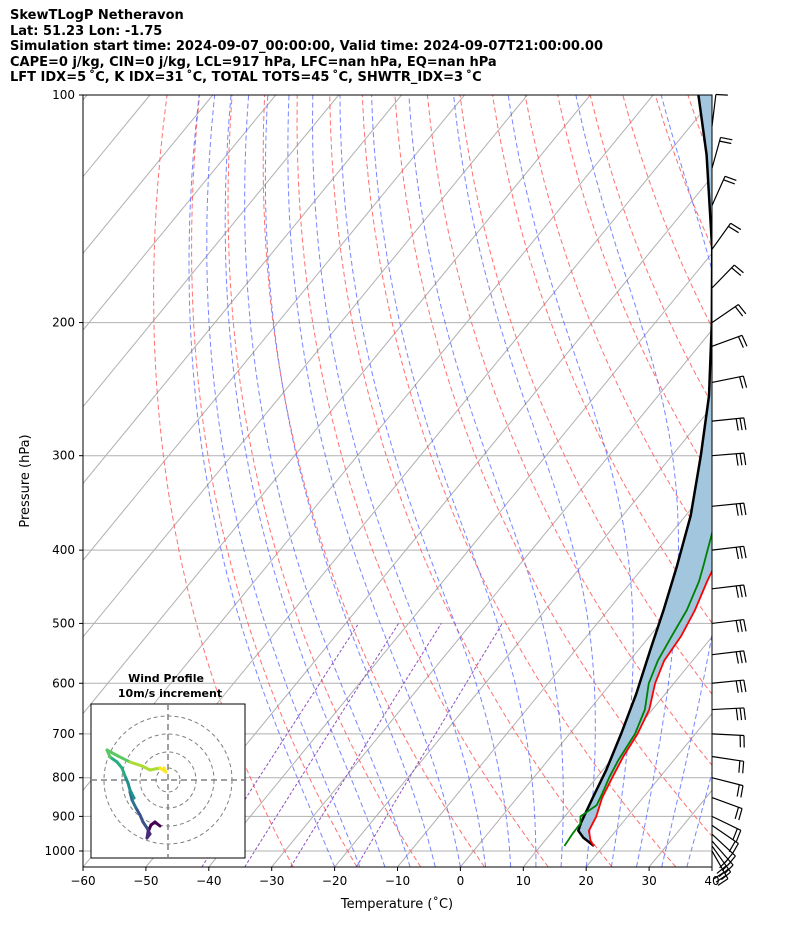 The width and height of the screenshot is (794, 937). I want to click on cape-shading, so click(645, 470).